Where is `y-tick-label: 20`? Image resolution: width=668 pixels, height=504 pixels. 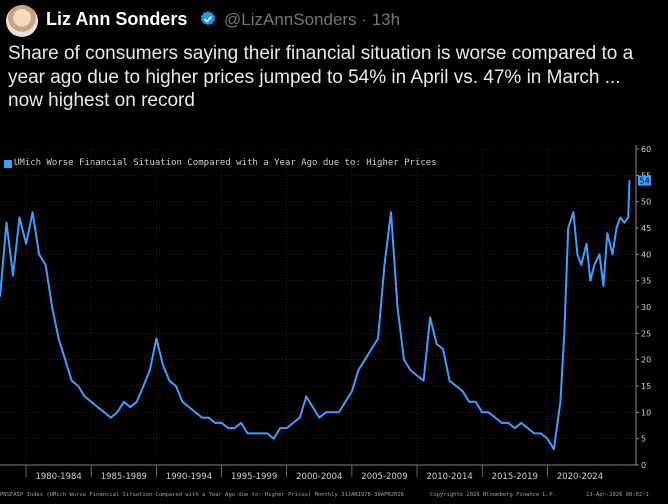
y-tick-label: 20 is located at coordinates (646, 360).